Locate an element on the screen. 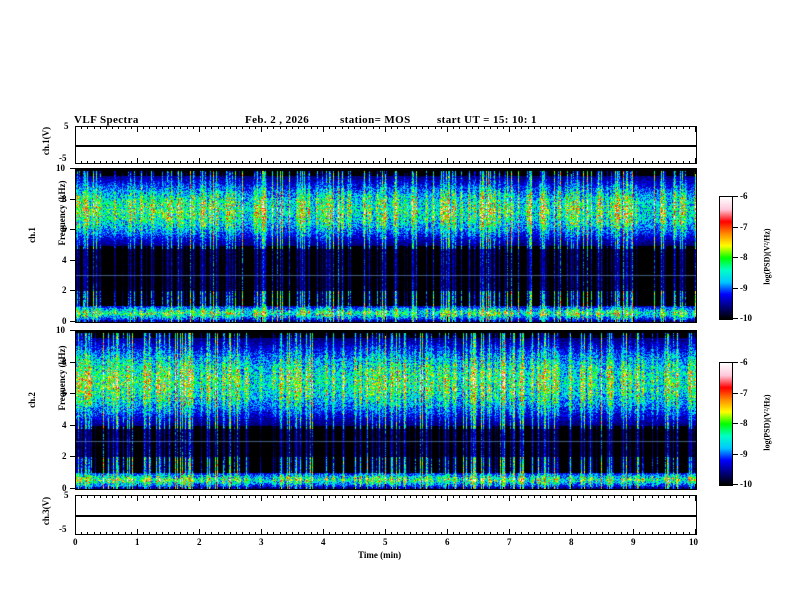 The image size is (792, 612). ch1-waveform-panel is located at coordinates (386, 145).